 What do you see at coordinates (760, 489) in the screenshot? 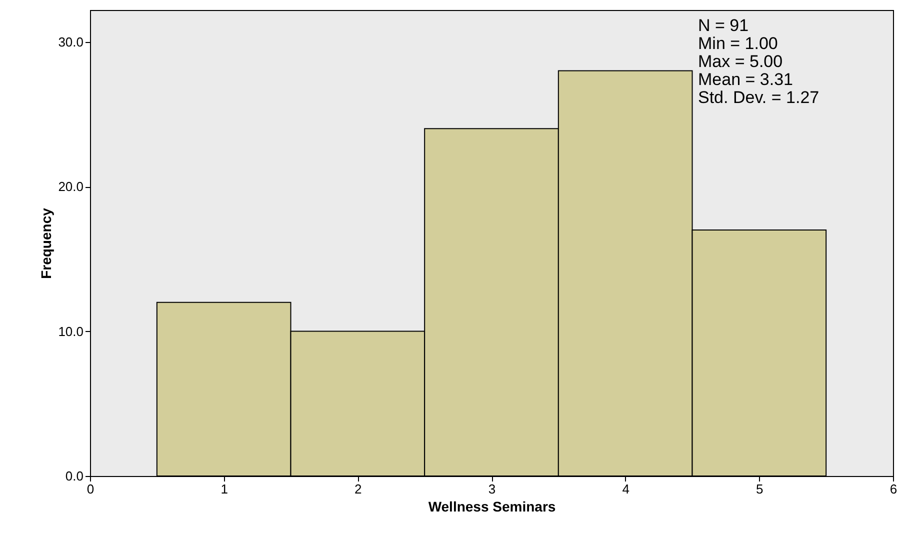
I see `x-tick-label: 5` at bounding box center [760, 489].